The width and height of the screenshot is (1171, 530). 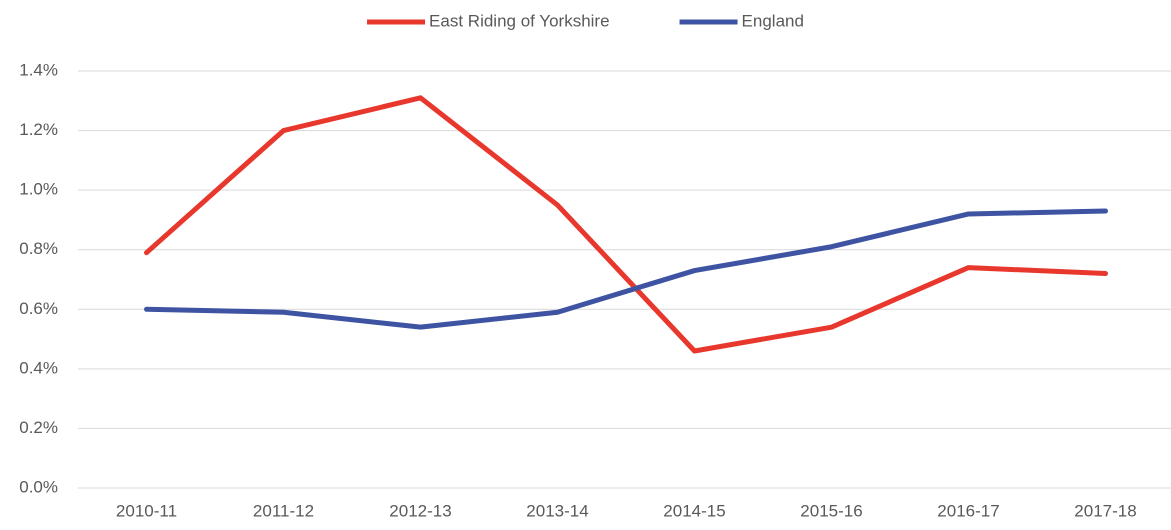 I want to click on y-tick-label: 0.8%, so click(x=38, y=248).